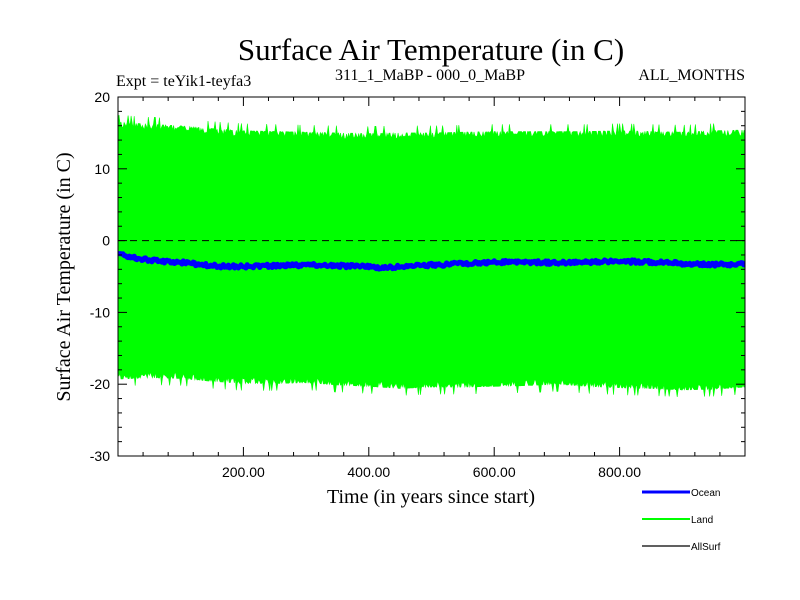  What do you see at coordinates (431, 261) in the screenshot?
I see `ocean-series-line` at bounding box center [431, 261].